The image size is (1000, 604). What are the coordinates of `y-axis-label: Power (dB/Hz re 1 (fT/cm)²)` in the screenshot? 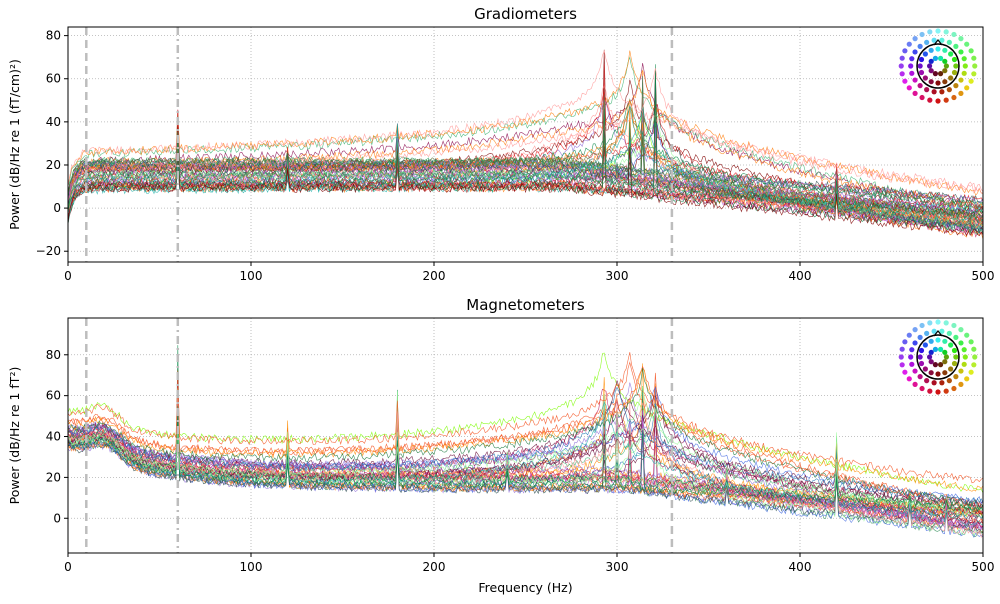 It's located at (14, 144).